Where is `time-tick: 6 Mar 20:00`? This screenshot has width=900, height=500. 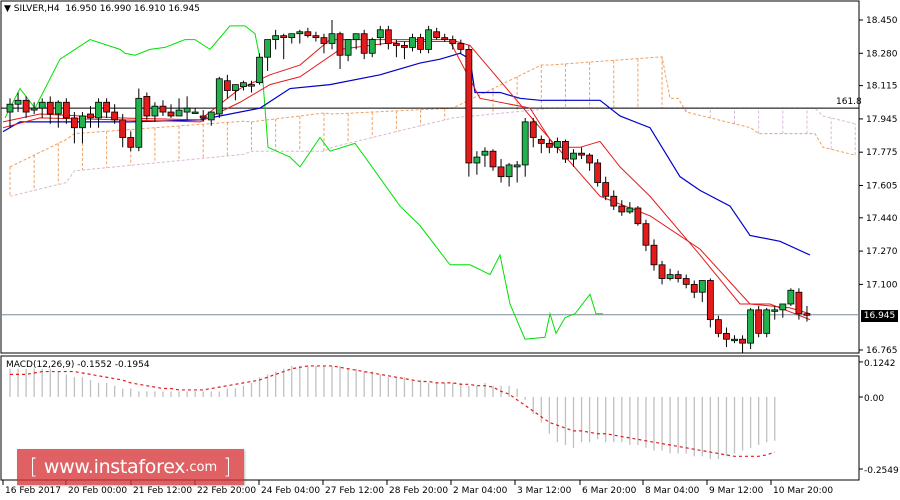 time-tick: 6 Mar 20:00 is located at coordinates (609, 491).